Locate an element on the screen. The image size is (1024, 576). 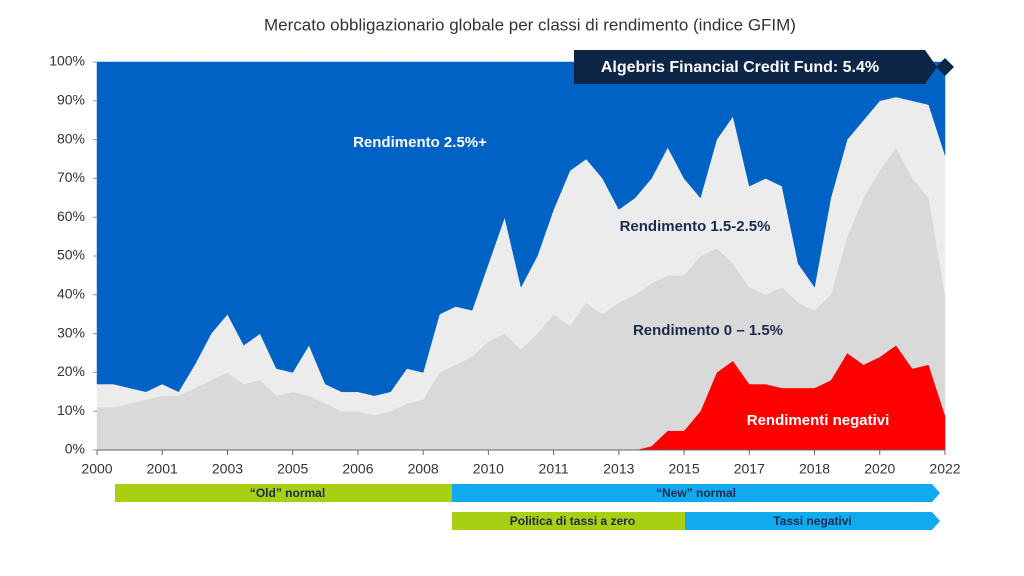
area-label: Rendimento 2.5%+ is located at coordinates (420, 142).